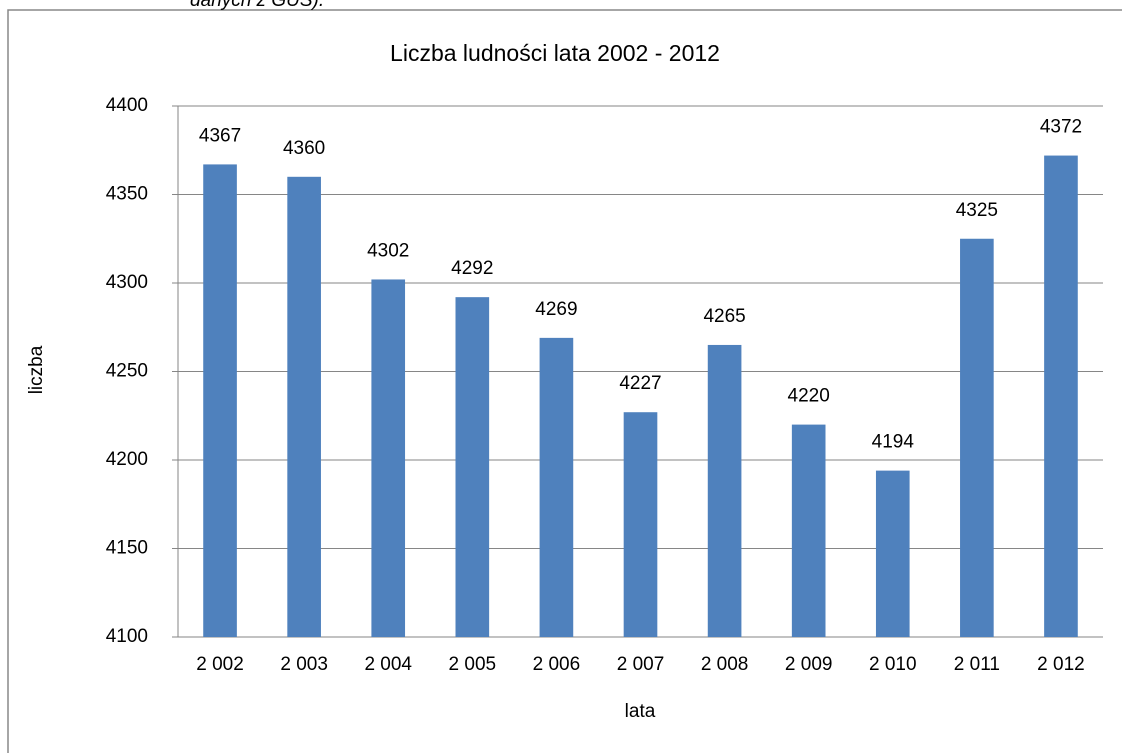 The width and height of the screenshot is (1122, 753). What do you see at coordinates (977, 210) in the screenshot?
I see `value-label: 4325` at bounding box center [977, 210].